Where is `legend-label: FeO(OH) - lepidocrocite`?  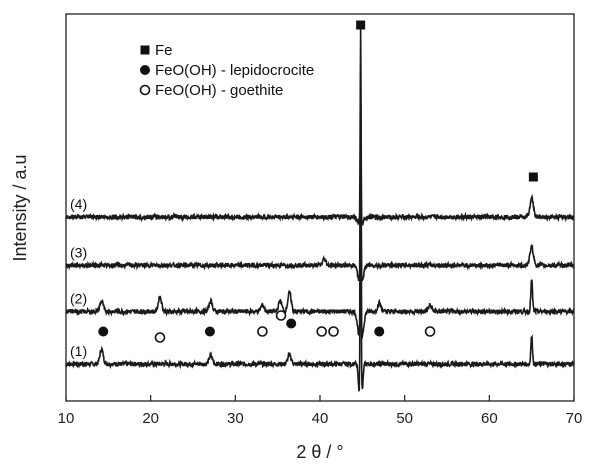 legend-label: FeO(OH) - lepidocrocite is located at coordinates (234, 70).